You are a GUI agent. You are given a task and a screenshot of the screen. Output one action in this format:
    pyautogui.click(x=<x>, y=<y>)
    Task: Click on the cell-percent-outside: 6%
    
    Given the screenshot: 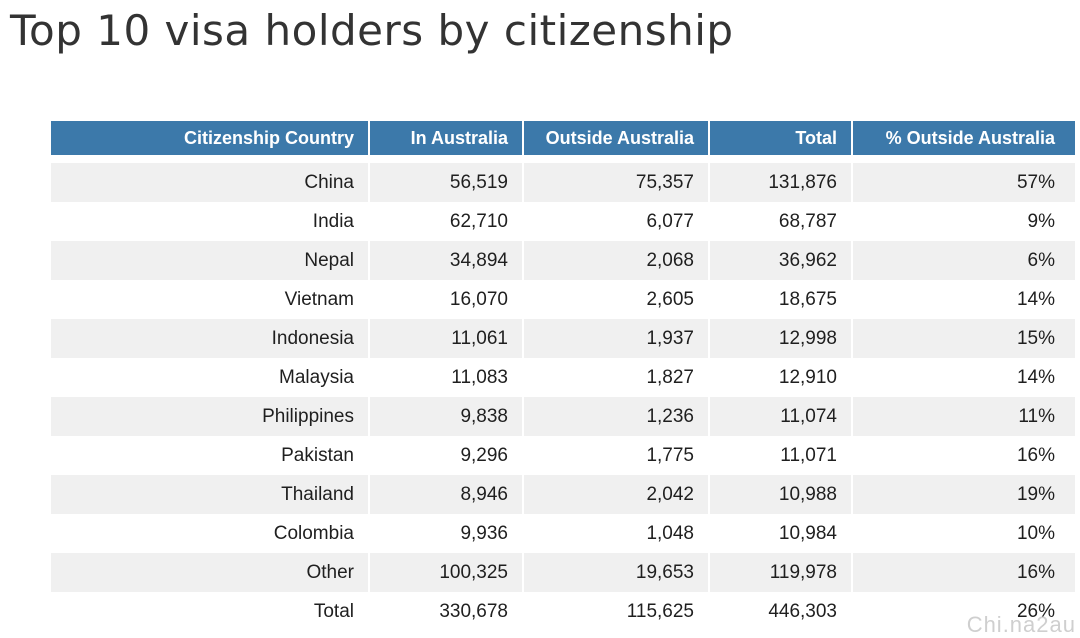 What is the action you would take?
    pyautogui.click(x=963, y=260)
    